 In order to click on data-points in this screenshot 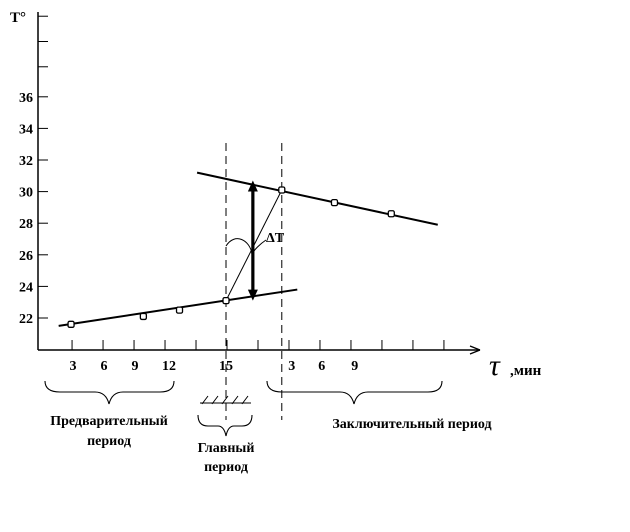, I will do `click(231, 257)`.